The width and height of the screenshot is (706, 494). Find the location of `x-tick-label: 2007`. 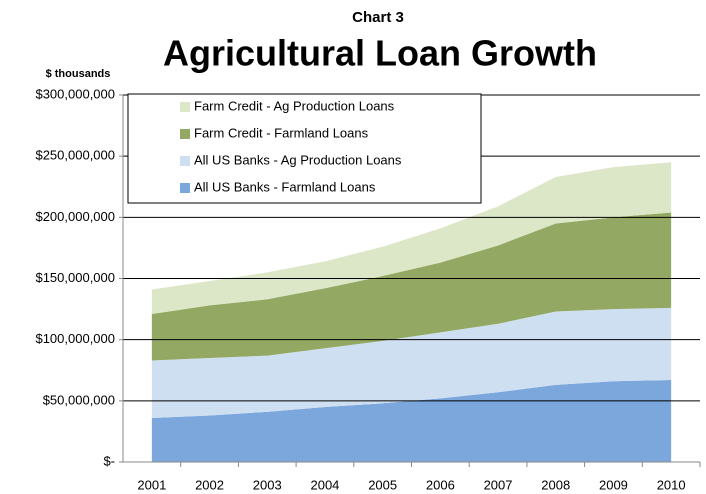

x-tick-label: 2007 is located at coordinates (498, 484).